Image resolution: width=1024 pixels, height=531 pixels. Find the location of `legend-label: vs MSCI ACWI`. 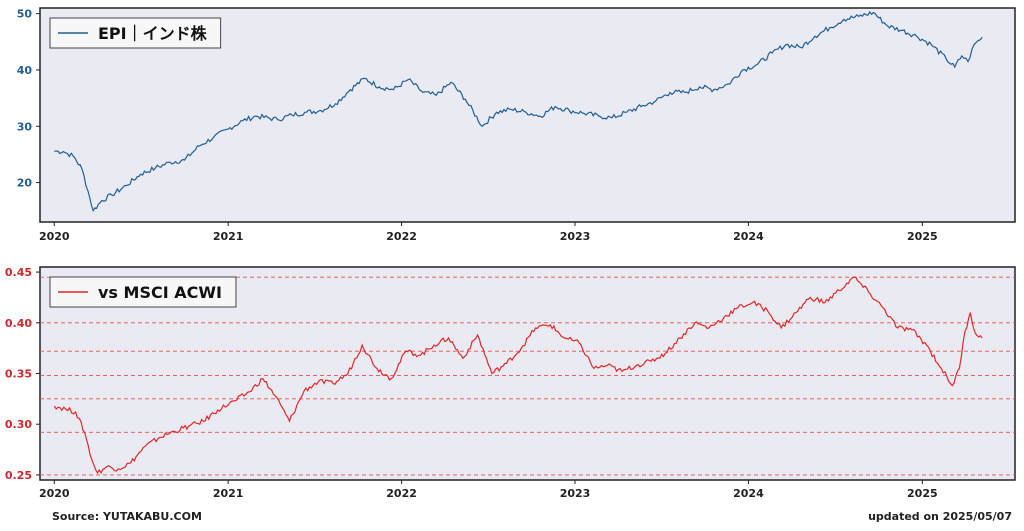

legend-label: vs MSCI ACWI is located at coordinates (160, 292).